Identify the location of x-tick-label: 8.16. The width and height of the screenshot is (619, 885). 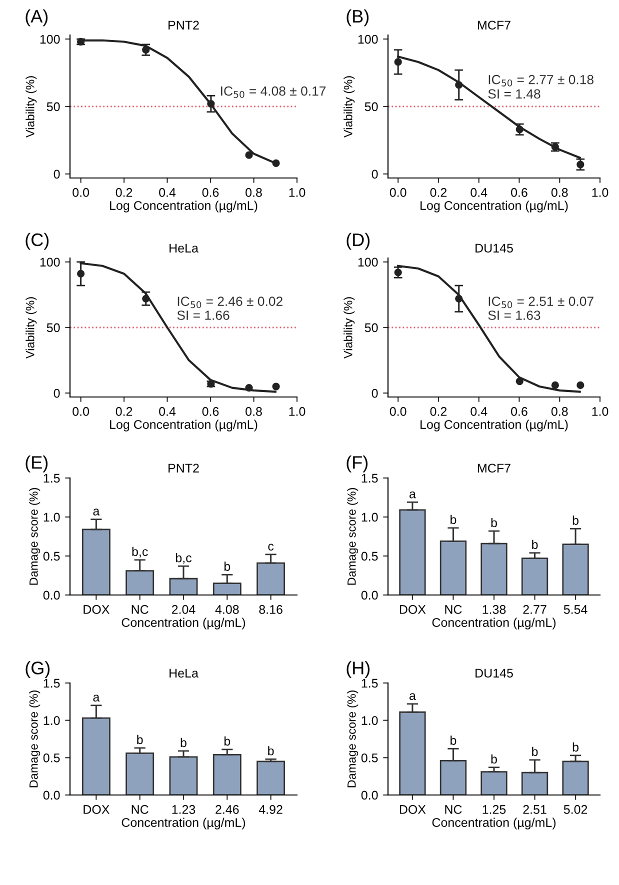
(270, 609).